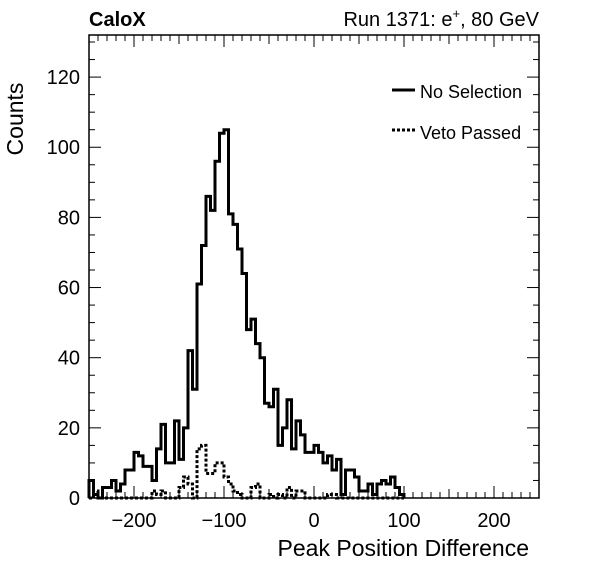  What do you see at coordinates (456, 13) in the screenshot?
I see `run-info-superscript: +` at bounding box center [456, 13].